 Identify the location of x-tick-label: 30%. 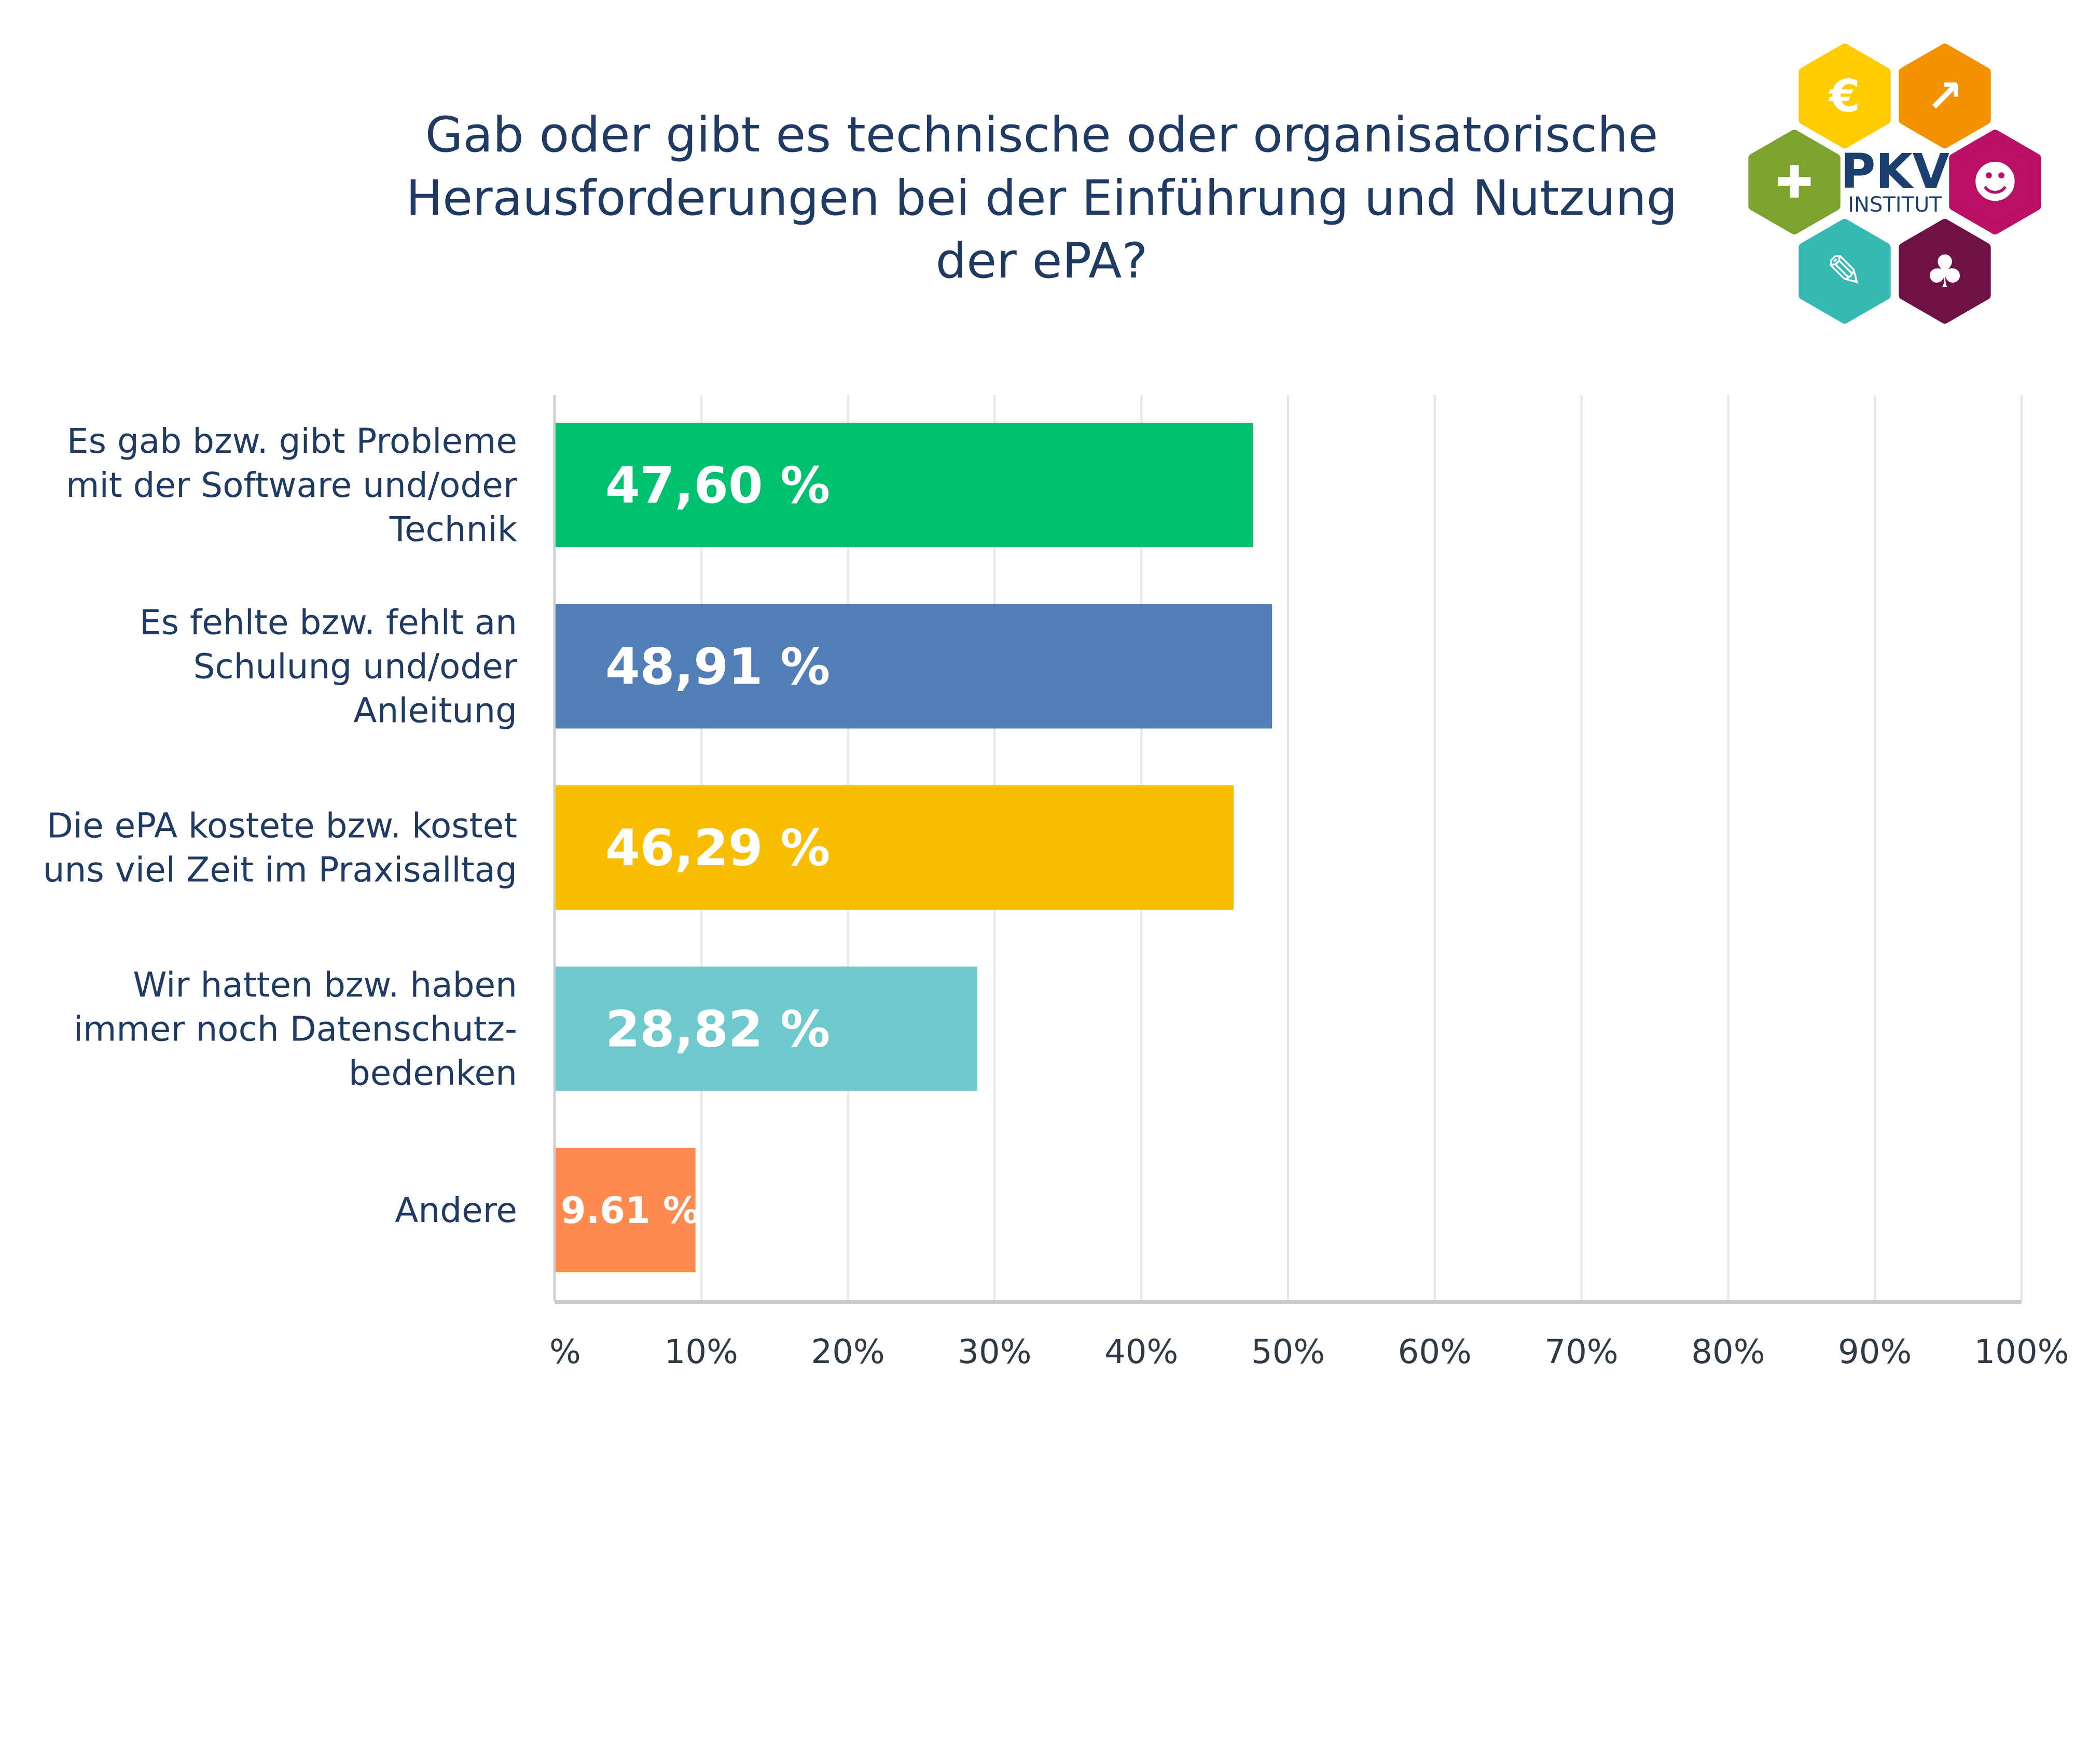
(995, 1352).